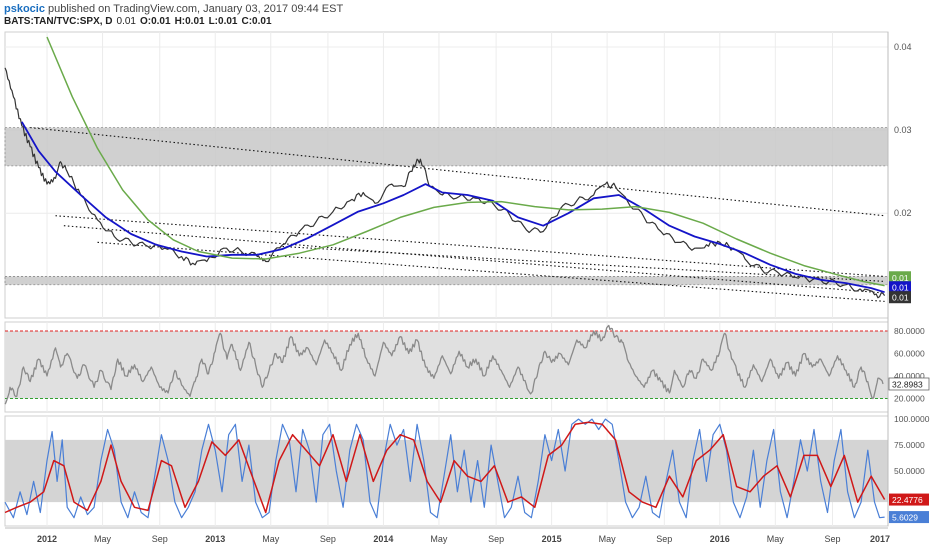 The height and width of the screenshot is (550, 932). I want to click on rsi-y-tick-label: 60.0000, so click(909, 354).